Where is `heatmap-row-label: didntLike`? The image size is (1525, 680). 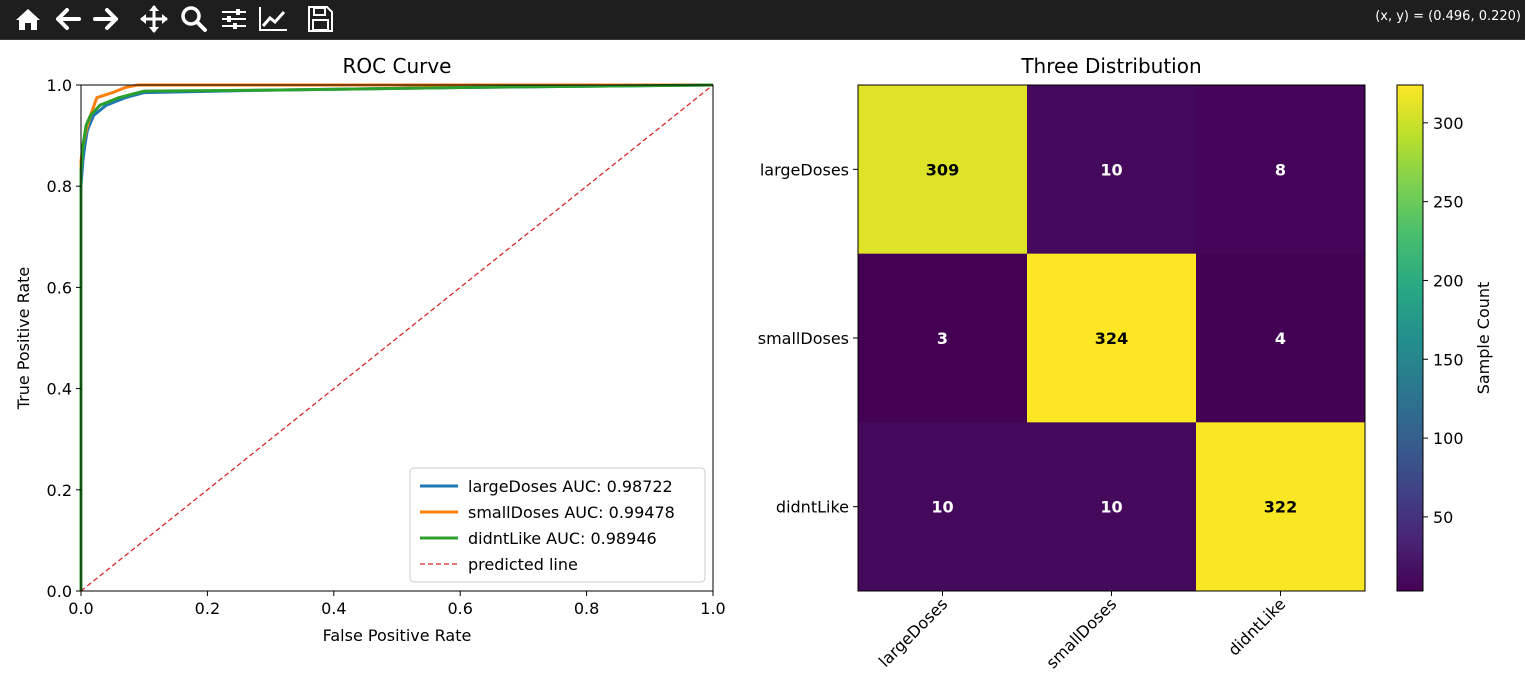
heatmap-row-label: didntLike is located at coordinates (812, 507).